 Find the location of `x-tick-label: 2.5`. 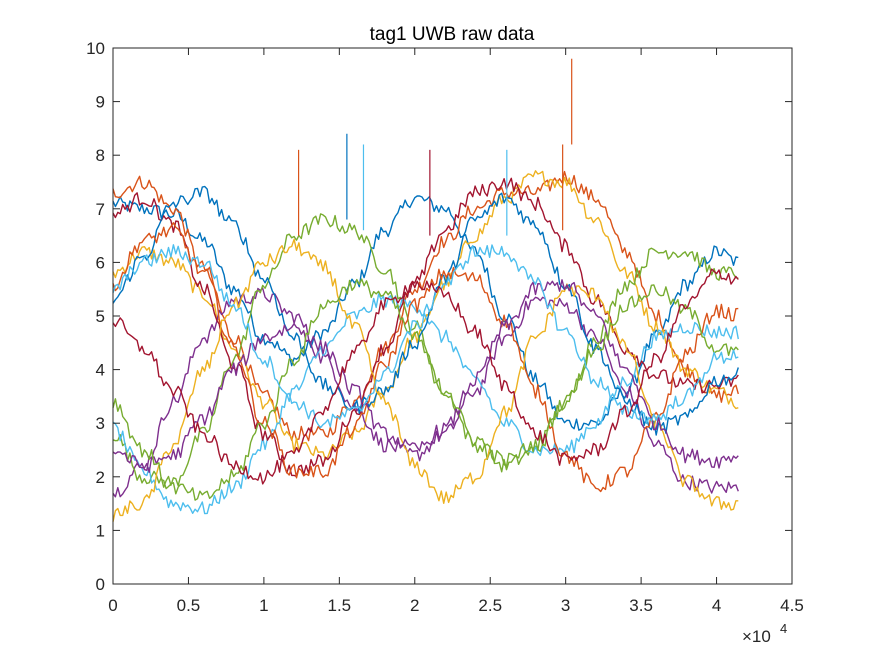

x-tick-label: 2.5 is located at coordinates (490, 605).